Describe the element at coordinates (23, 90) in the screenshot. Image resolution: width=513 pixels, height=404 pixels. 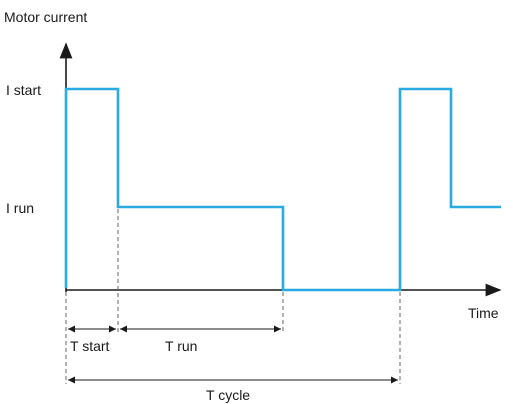
I see `i-start-label: I start` at that location.